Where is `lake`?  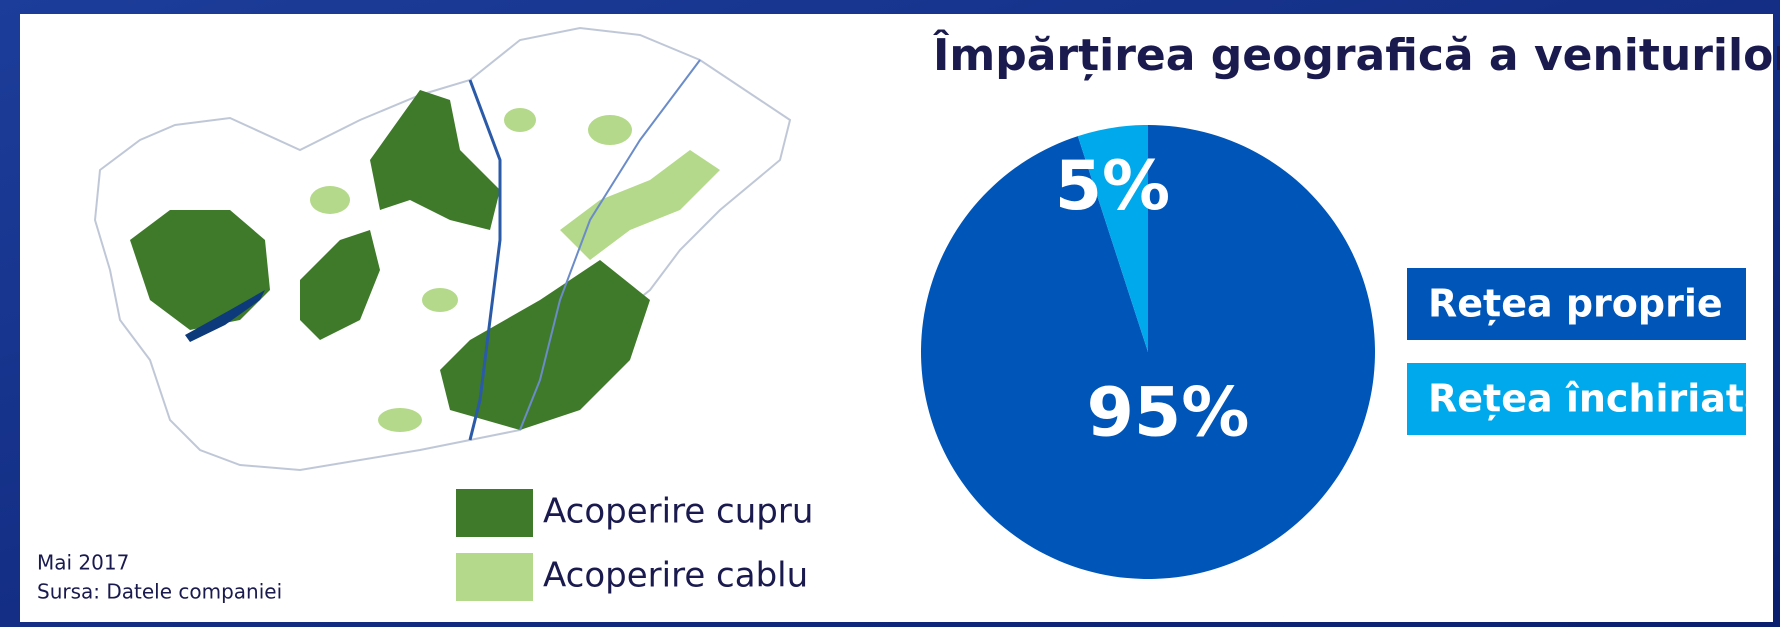 lake is located at coordinates (225, 316).